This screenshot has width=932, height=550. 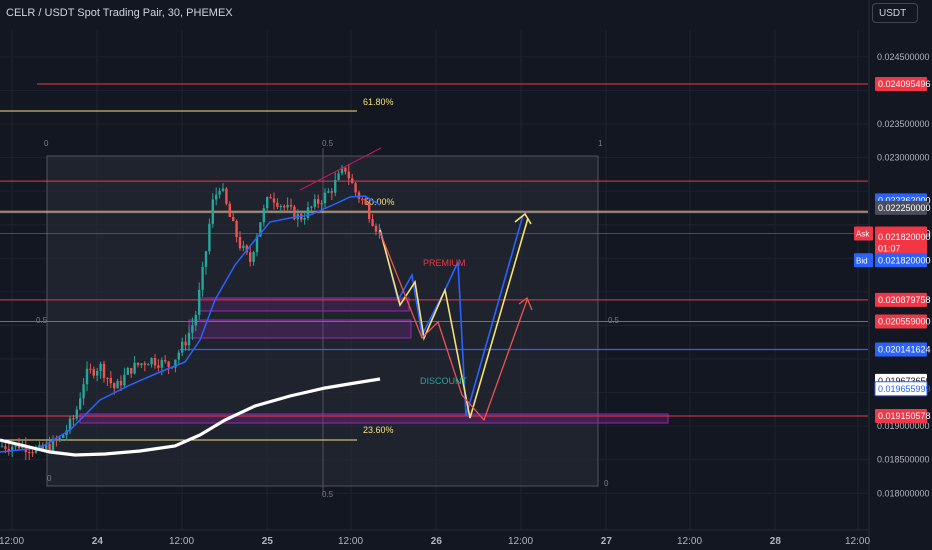 I want to click on price-label-text: 0.022250000, so click(x=904, y=208).